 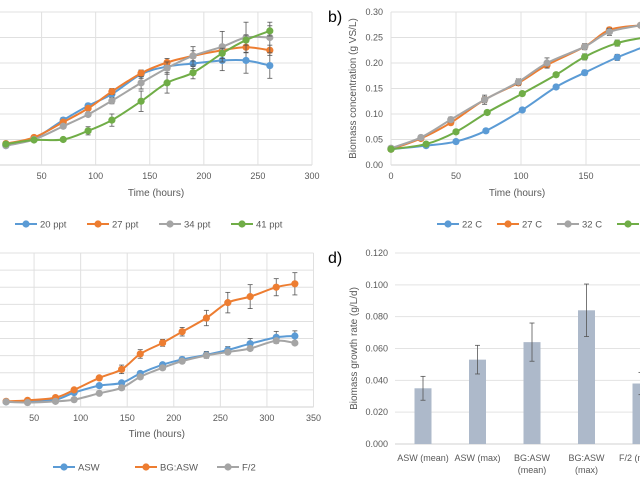 I want to click on legend-item: 34 ppt, so click(x=185, y=225).